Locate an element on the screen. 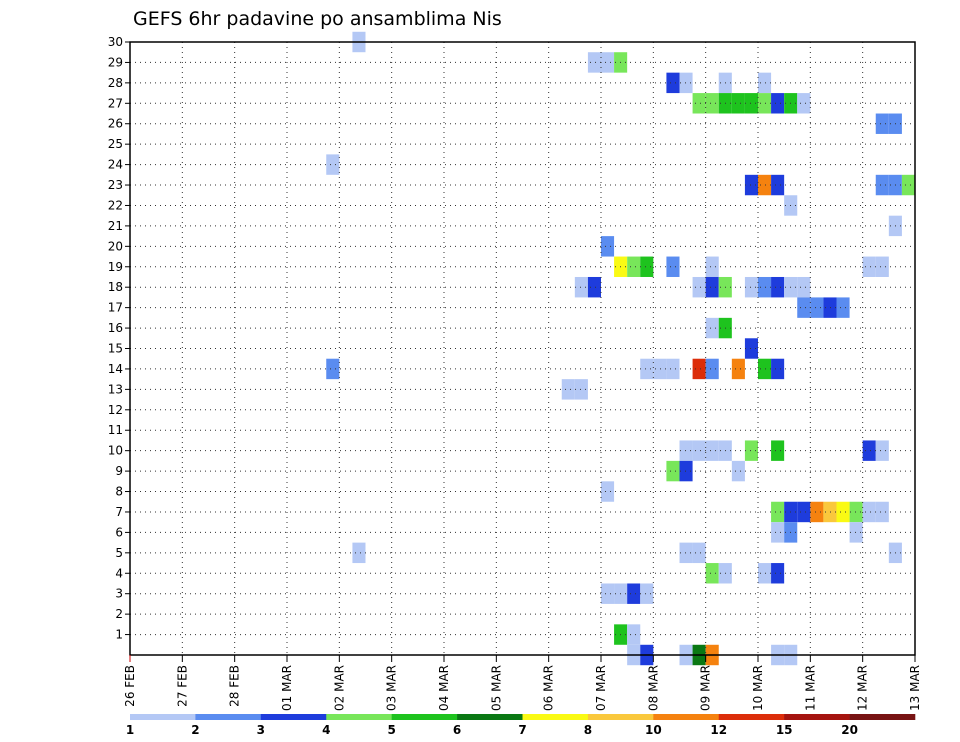  x-tick-label: 08 MAR is located at coordinates (653, 688).